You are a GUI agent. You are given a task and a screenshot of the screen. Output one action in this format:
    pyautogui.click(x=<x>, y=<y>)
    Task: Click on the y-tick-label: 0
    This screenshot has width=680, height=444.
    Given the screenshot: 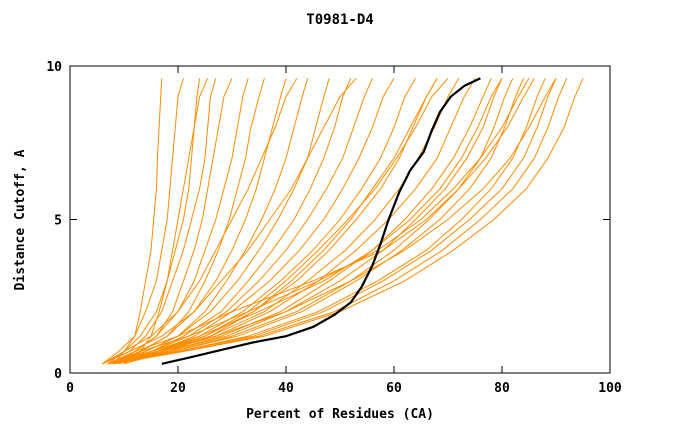 What is the action you would take?
    pyautogui.click(x=58, y=374)
    